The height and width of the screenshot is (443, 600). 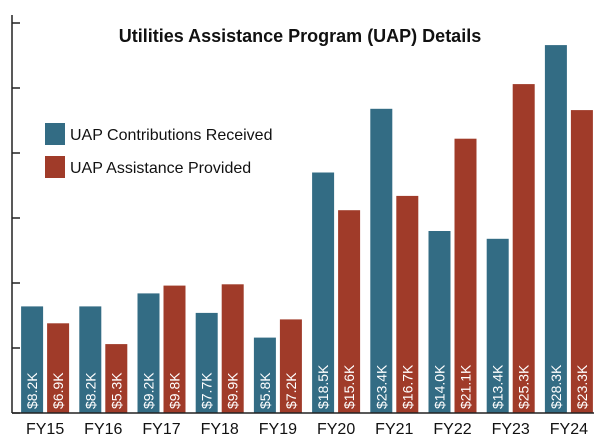 I want to click on bar-assistance-fy23, so click(x=523, y=248).